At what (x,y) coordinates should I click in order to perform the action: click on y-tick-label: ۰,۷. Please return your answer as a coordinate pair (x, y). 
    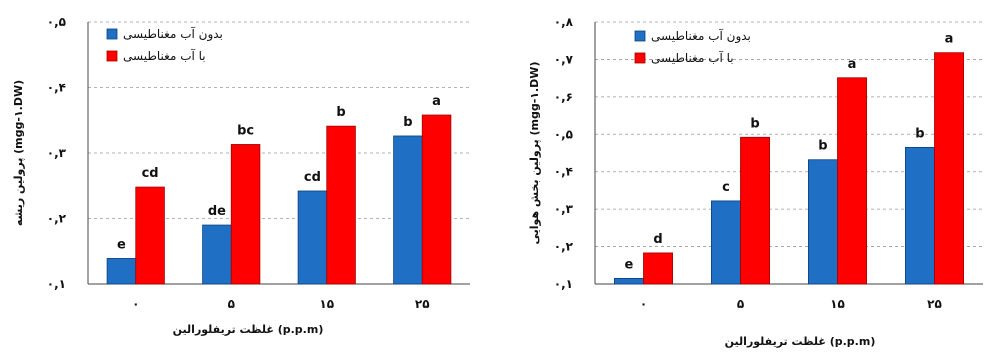
    Looking at the image, I should click on (564, 59).